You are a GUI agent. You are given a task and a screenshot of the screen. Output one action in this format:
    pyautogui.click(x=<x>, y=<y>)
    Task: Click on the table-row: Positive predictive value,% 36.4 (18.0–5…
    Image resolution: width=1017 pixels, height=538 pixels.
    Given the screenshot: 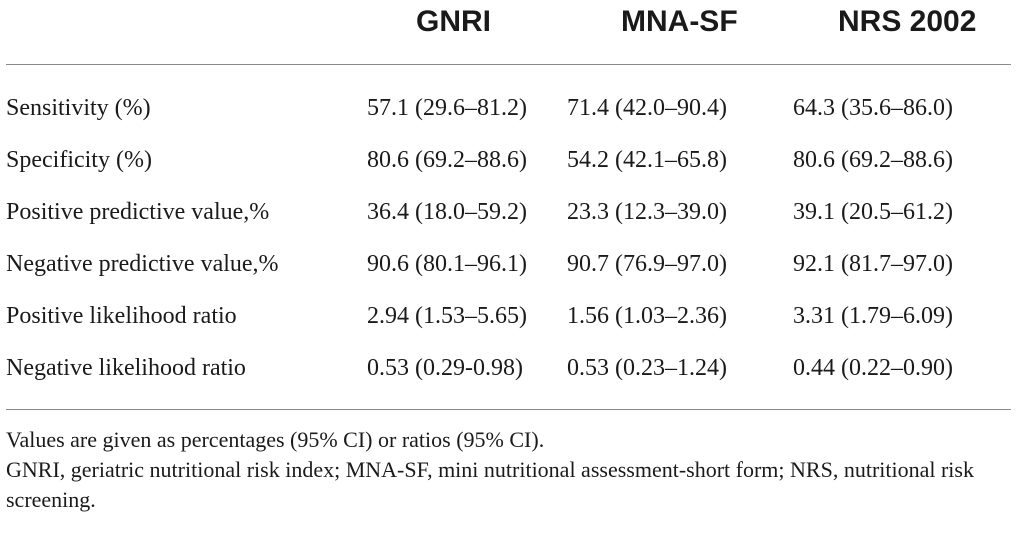 What is the action you would take?
    pyautogui.click(x=508, y=212)
    